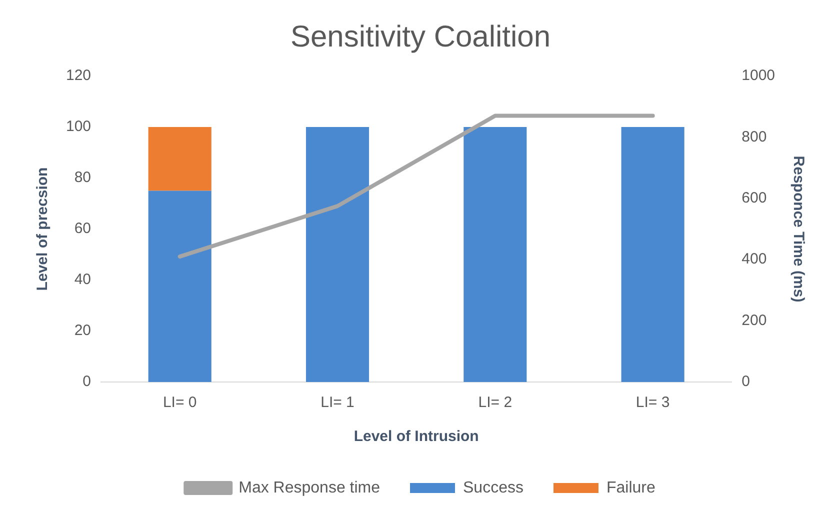 This screenshot has width=831, height=516. What do you see at coordinates (83, 279) in the screenshot?
I see `y-tick-label: 40` at bounding box center [83, 279].